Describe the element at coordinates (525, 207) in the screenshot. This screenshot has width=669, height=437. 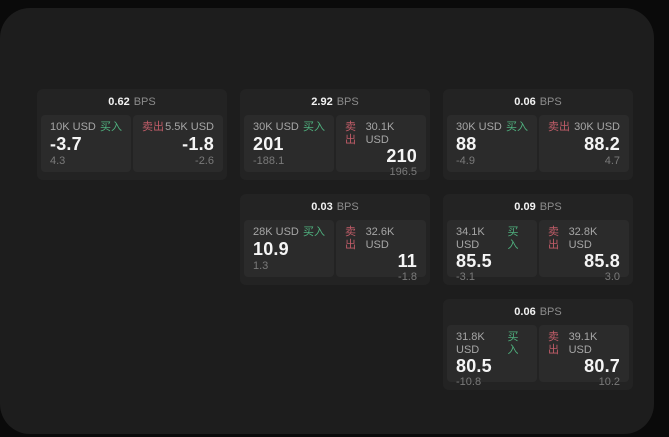
I see `bps-value: 0.09` at that location.